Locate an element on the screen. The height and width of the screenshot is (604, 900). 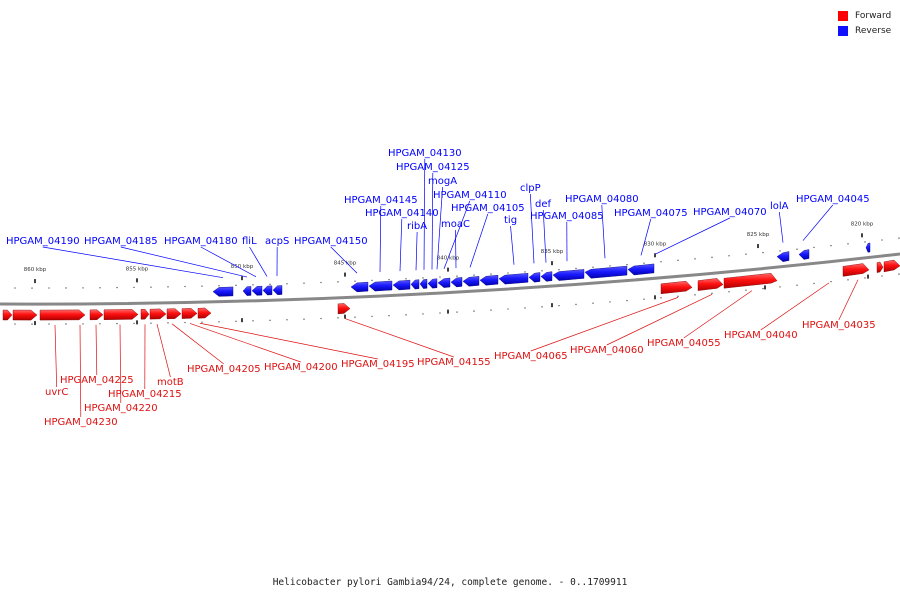
gene-label: HPGAM_04215 is located at coordinates (145, 394).